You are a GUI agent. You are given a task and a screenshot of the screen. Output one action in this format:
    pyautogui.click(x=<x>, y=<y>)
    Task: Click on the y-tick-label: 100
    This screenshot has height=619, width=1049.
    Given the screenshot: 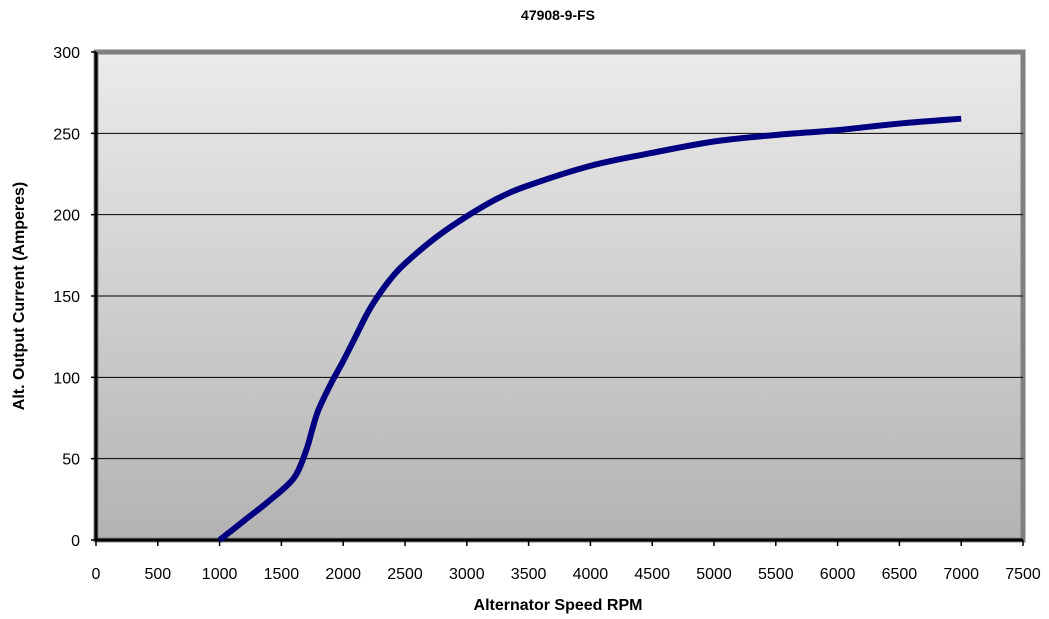 What is the action you would take?
    pyautogui.click(x=66, y=378)
    